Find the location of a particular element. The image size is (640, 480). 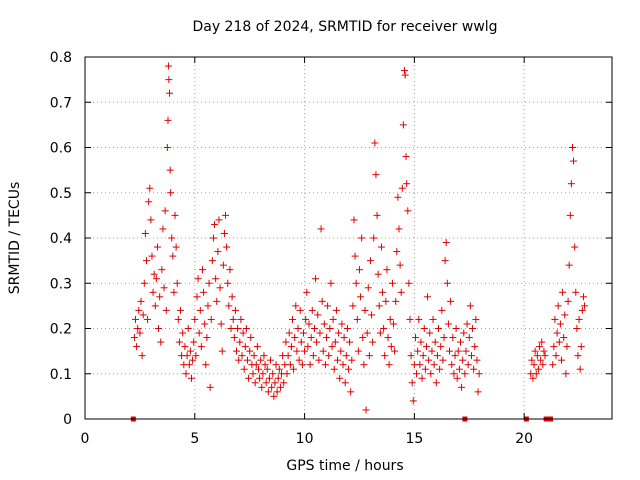

x-tick-label: 5 is located at coordinates (194, 439).